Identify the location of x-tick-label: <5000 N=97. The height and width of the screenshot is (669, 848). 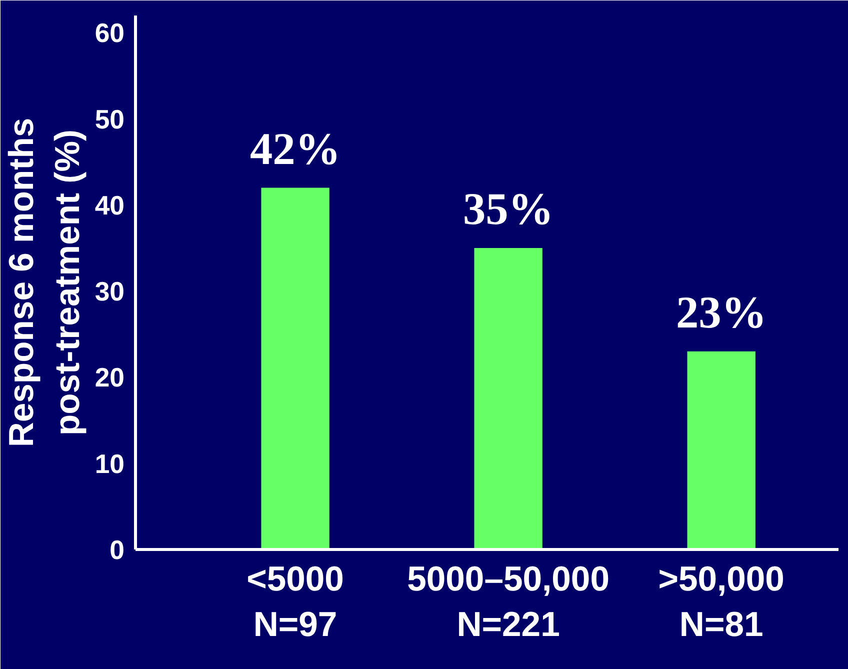
(295, 602).